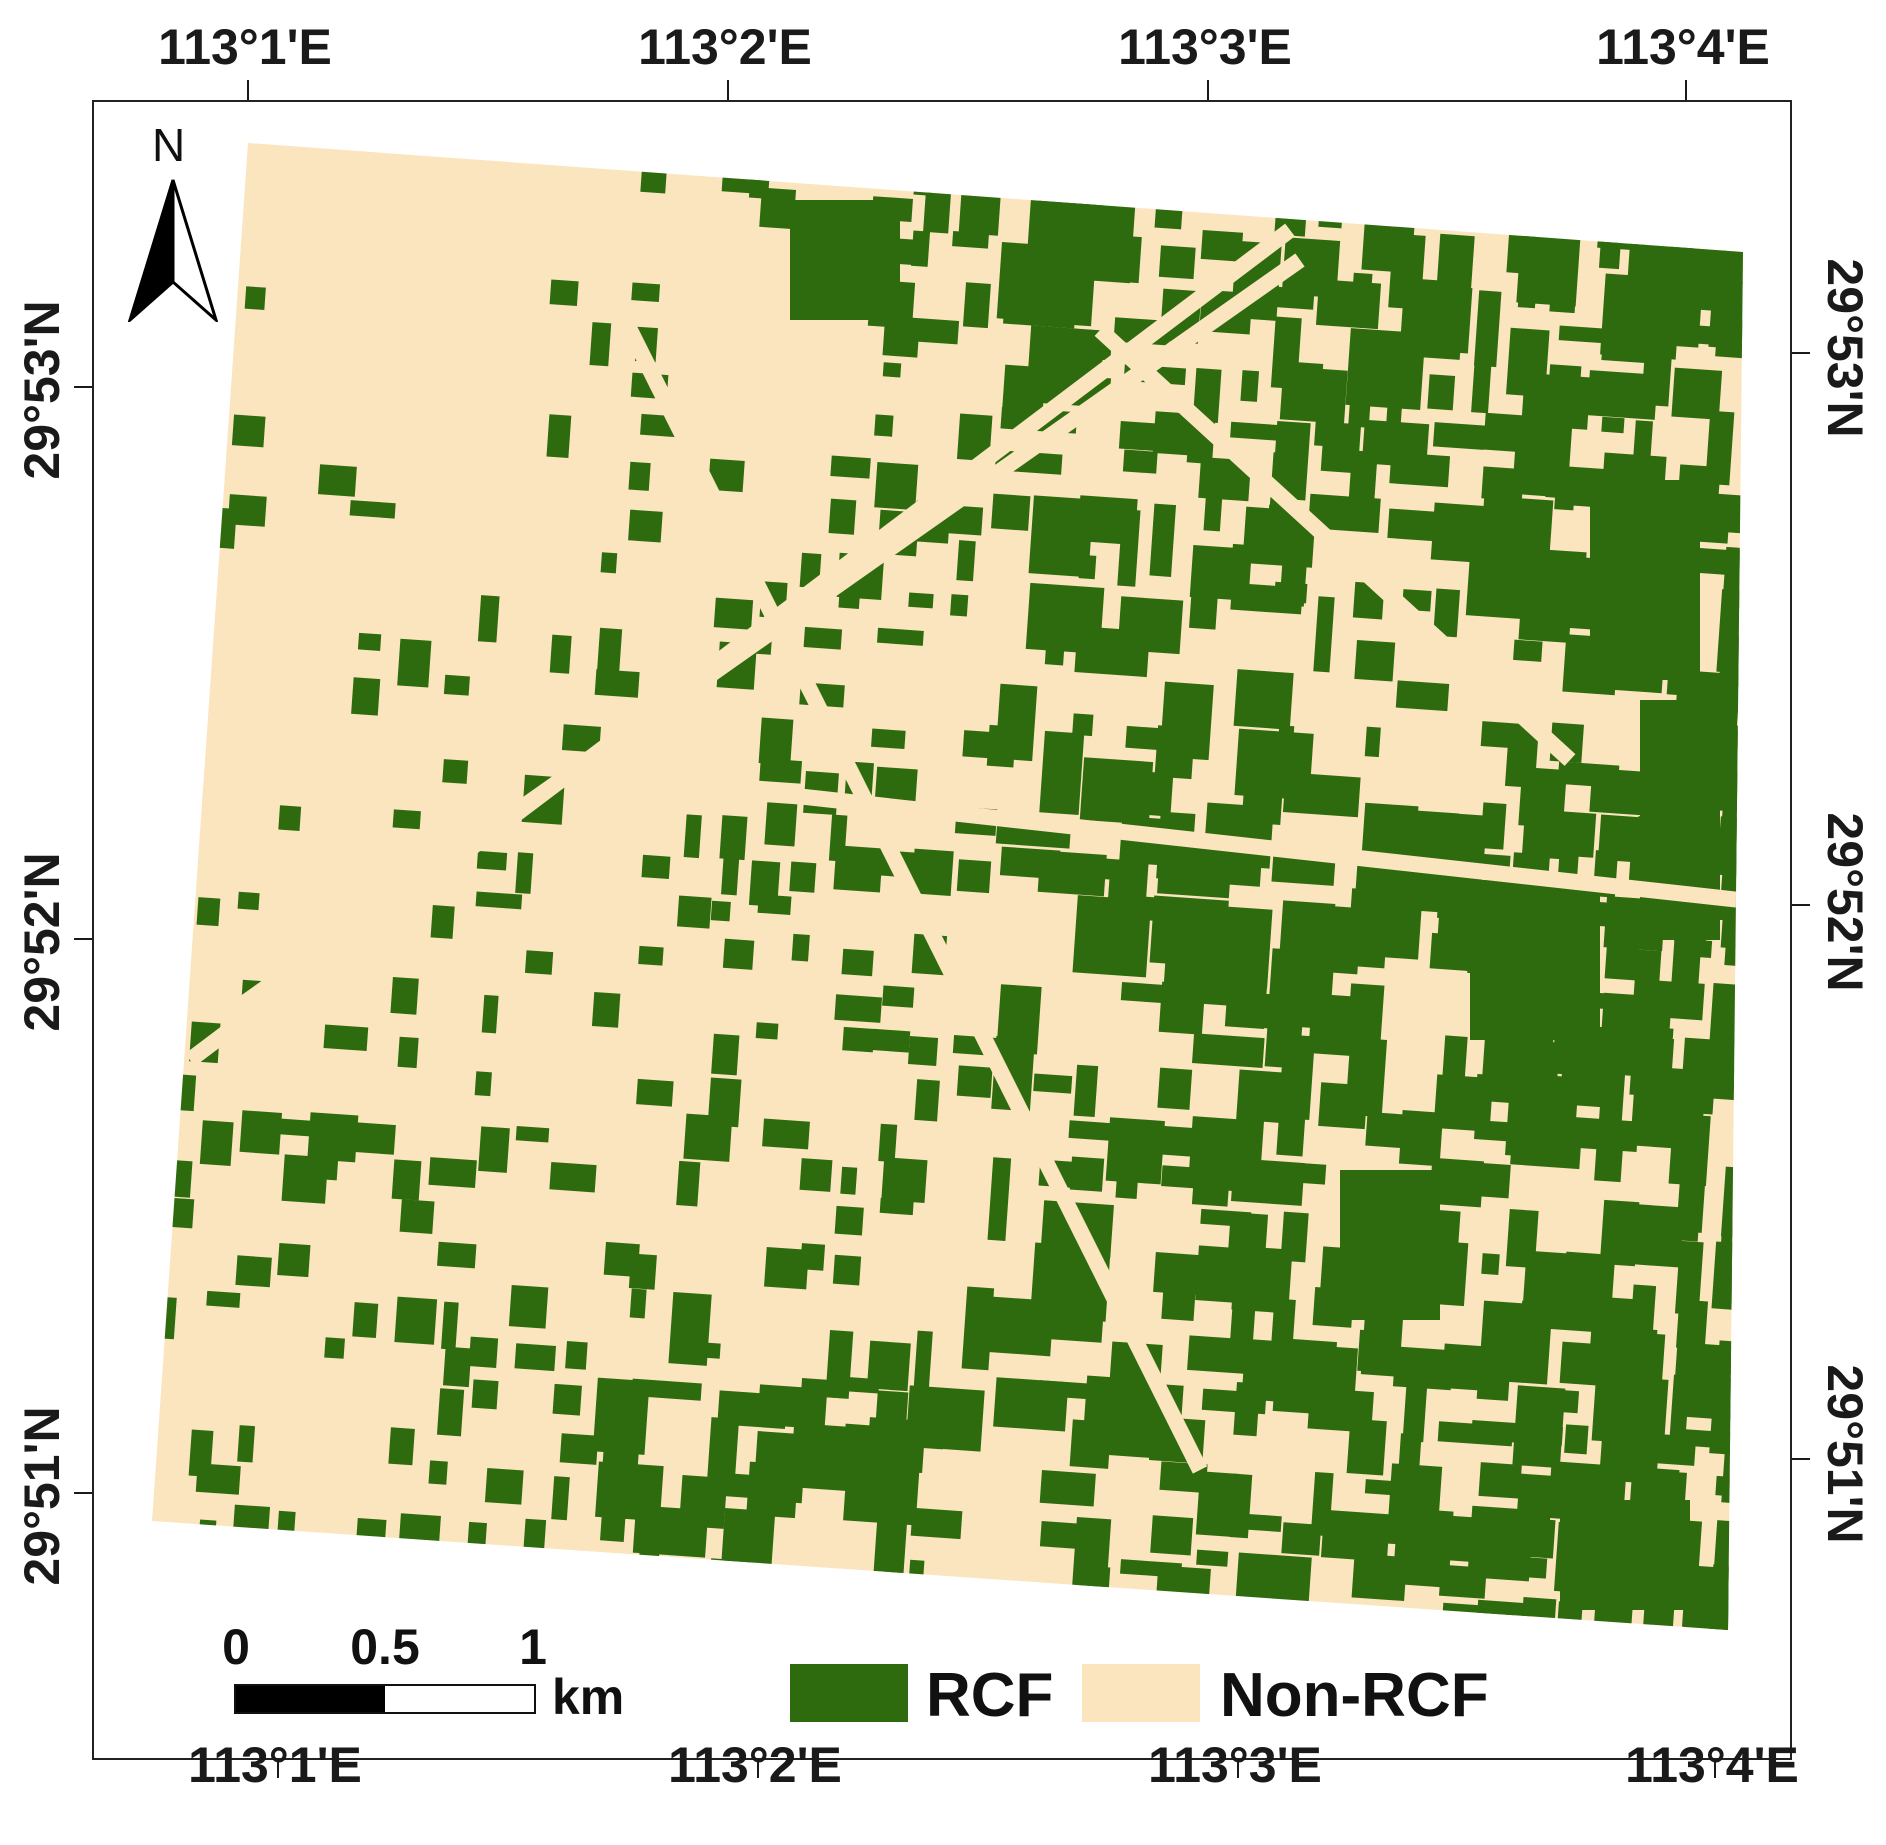 This screenshot has width=1886, height=1845. I want to click on legend-label-non-rcf: Non-RCF, so click(1354, 1695).